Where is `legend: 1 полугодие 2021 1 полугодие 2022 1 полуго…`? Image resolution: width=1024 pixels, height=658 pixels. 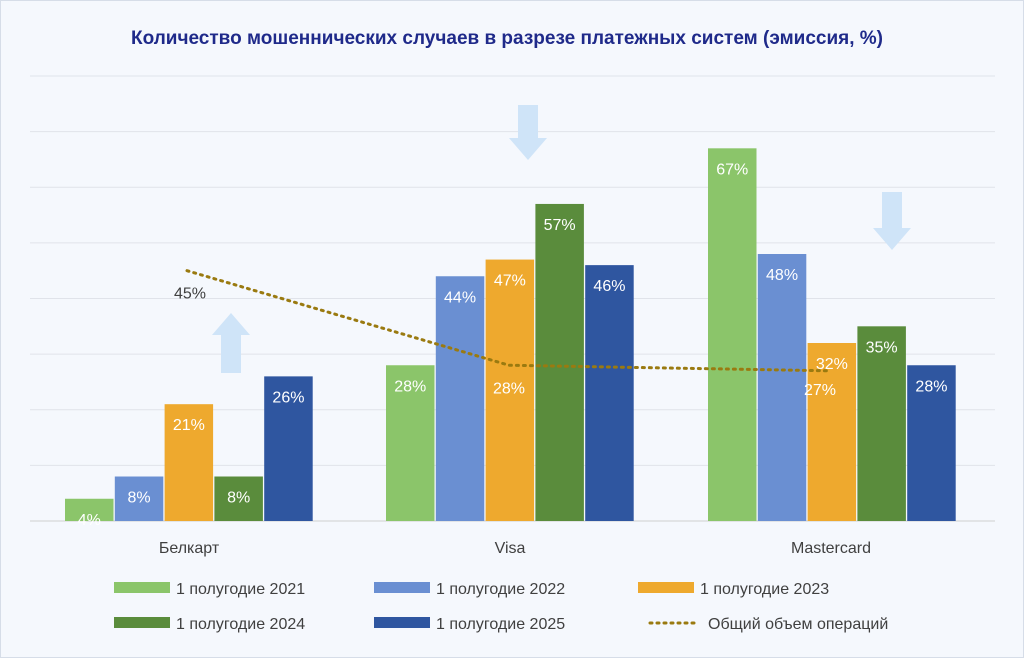 legend: 1 полугодие 2021 1 полугодие 2022 1 полуго… is located at coordinates (501, 607).